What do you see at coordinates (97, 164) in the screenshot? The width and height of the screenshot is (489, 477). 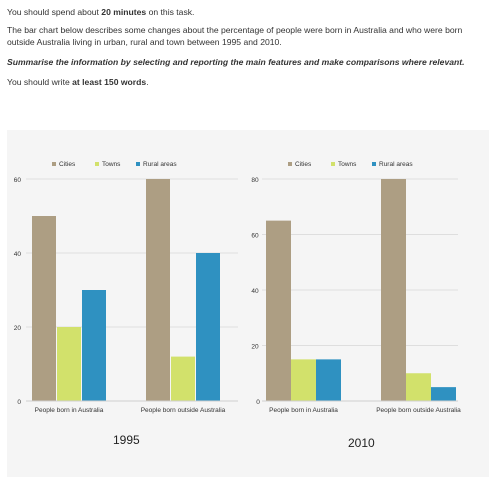 I see `c1995-legend-swatch-towns` at bounding box center [97, 164].